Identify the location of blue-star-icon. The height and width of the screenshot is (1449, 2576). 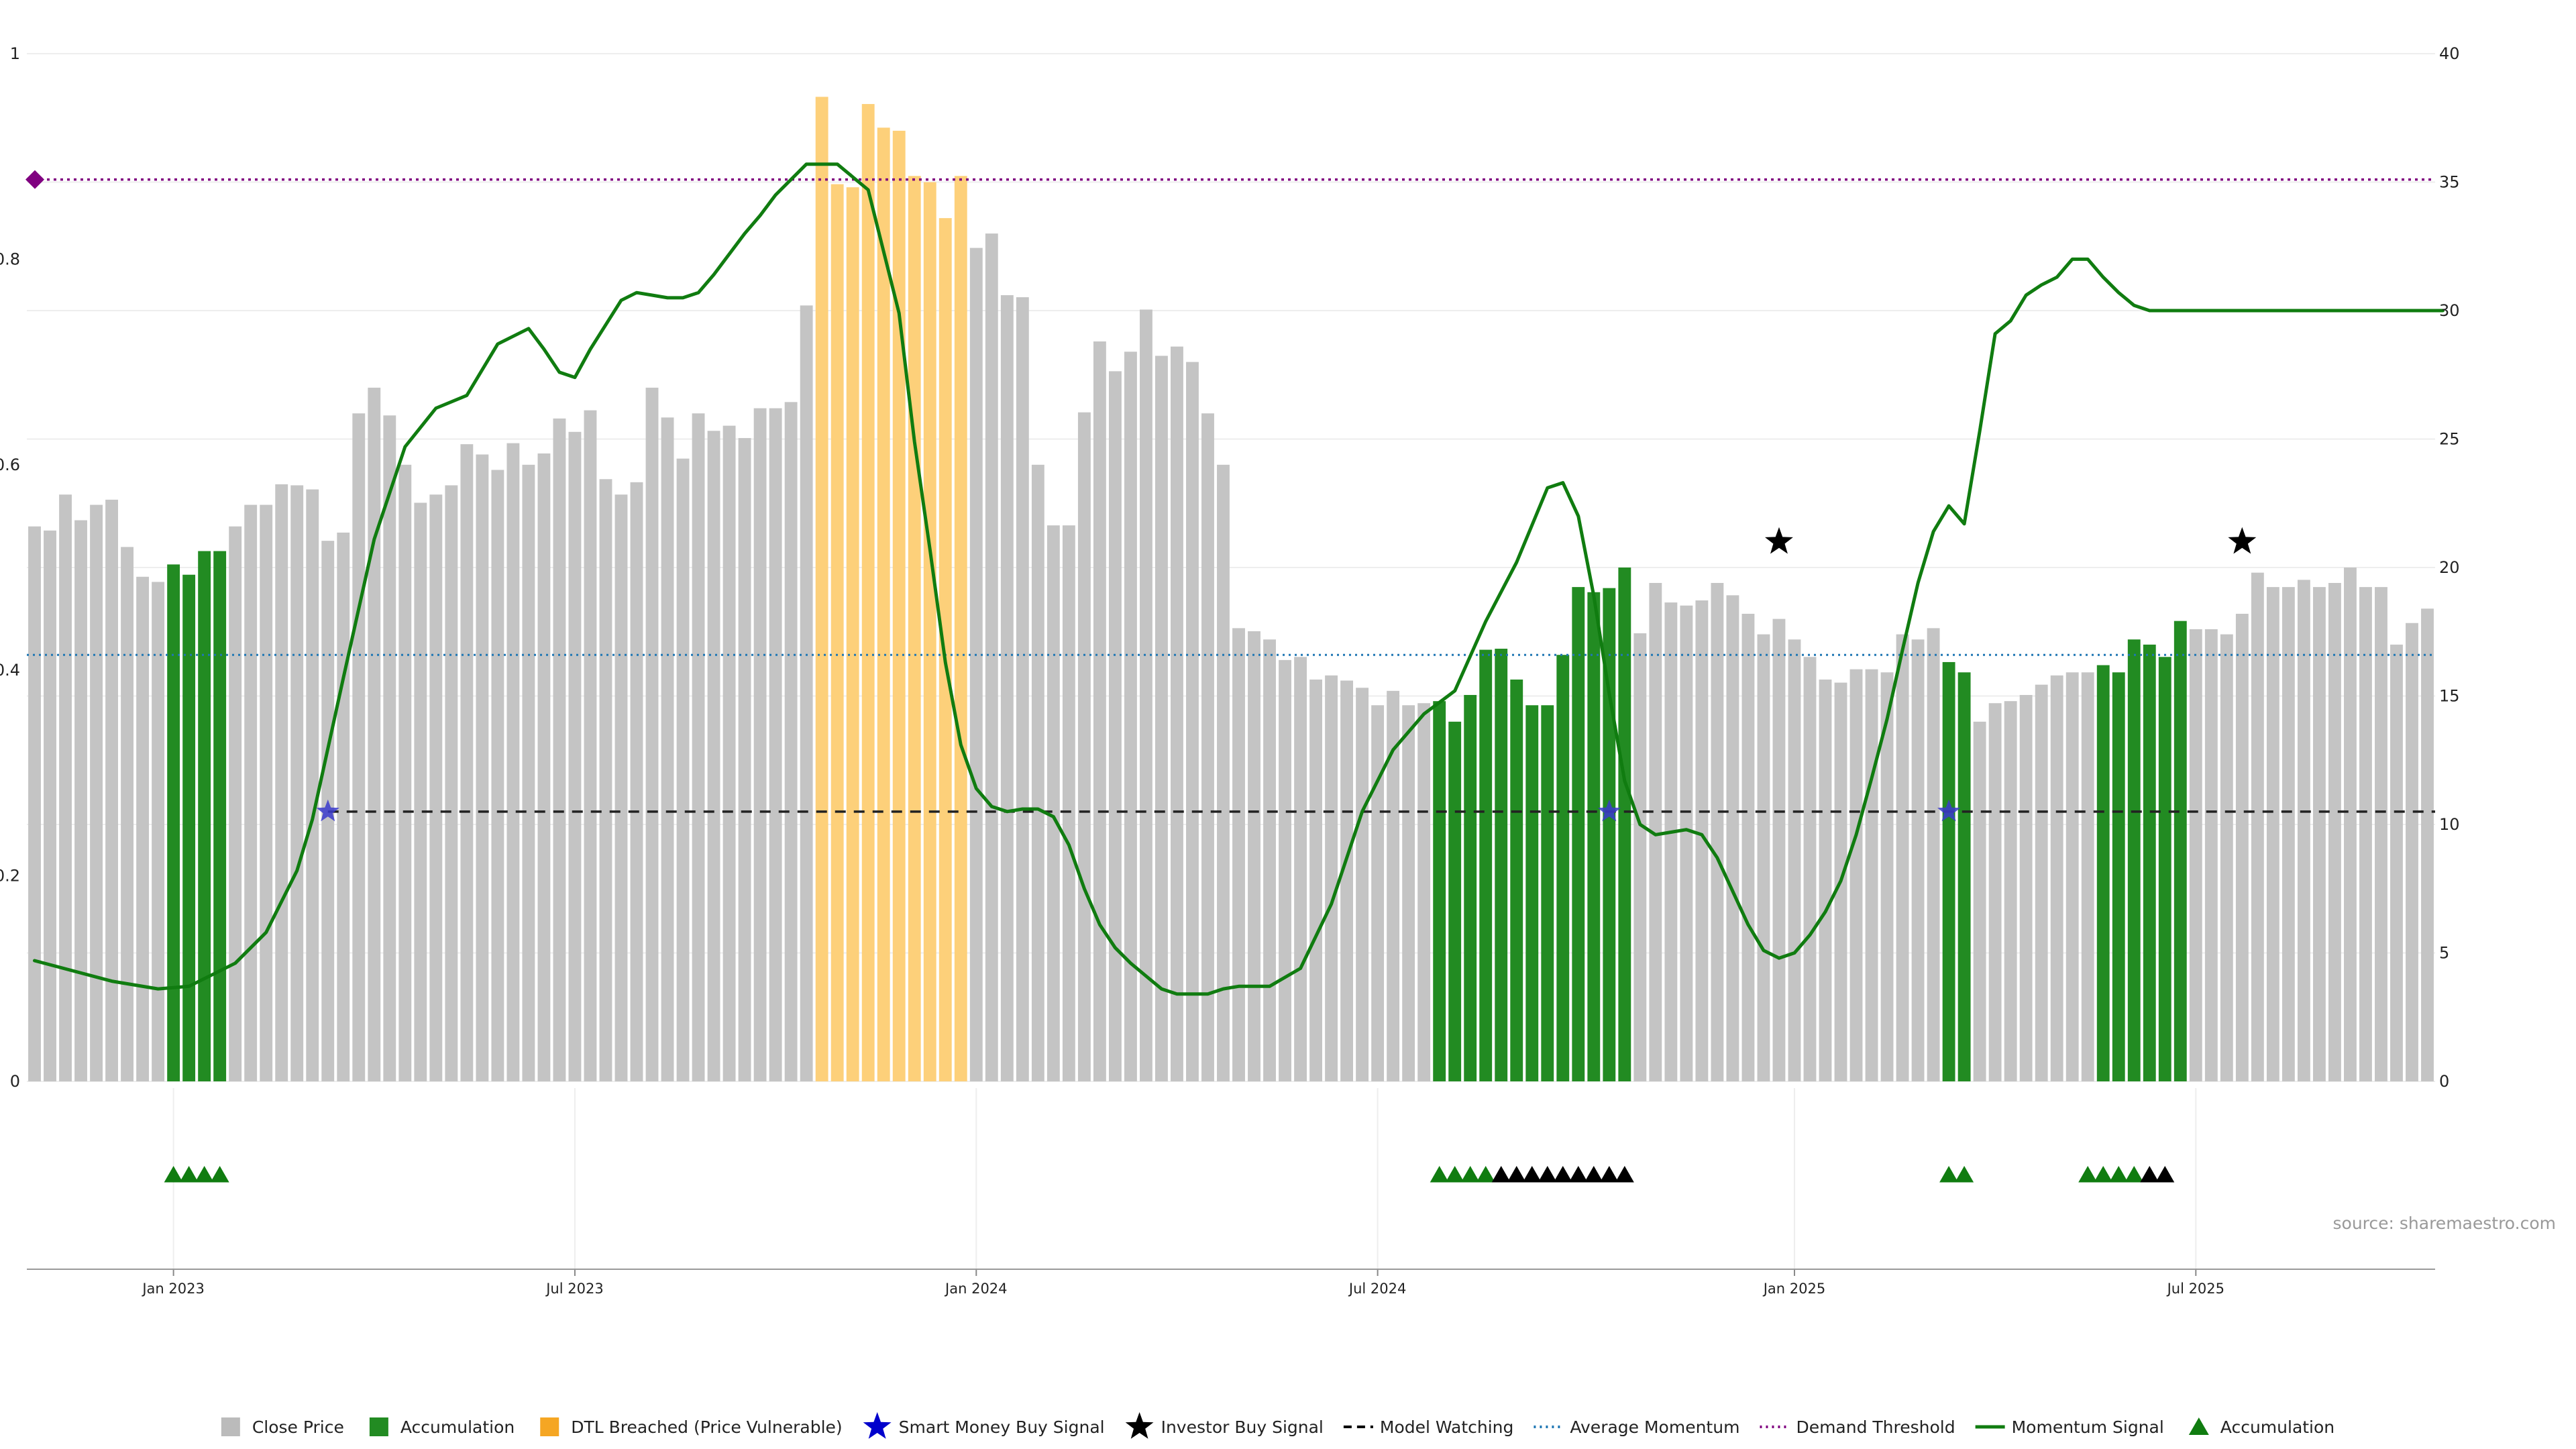
(877, 1425).